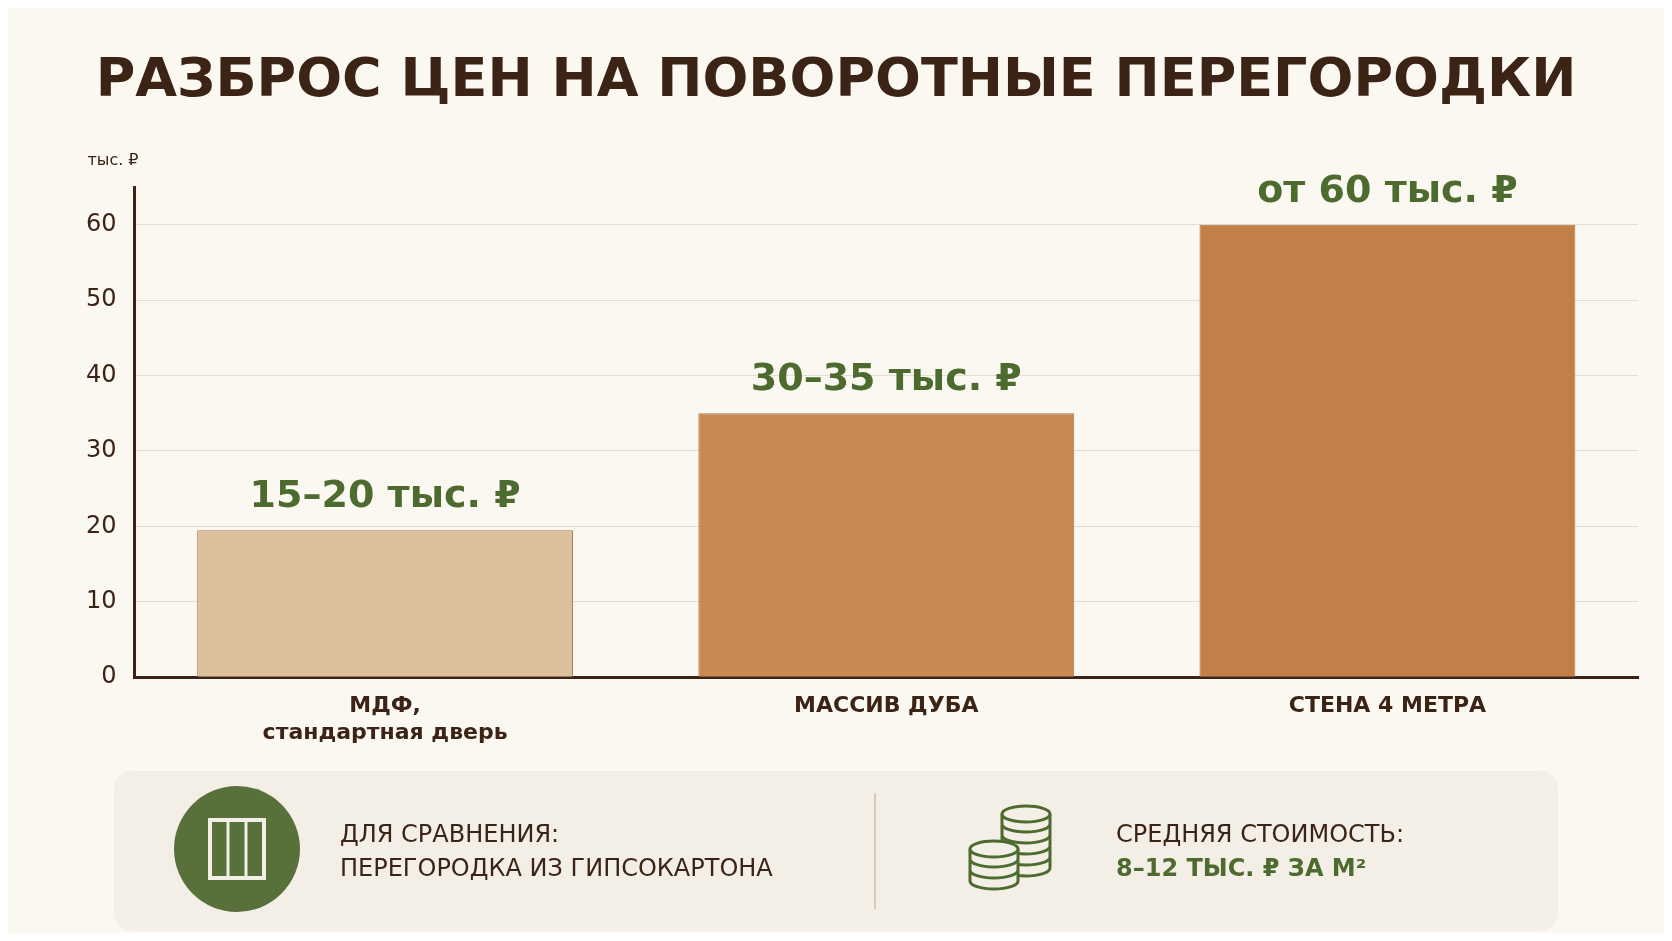  I want to click on data-label: 30–35 тыс. ₽, so click(886, 377).